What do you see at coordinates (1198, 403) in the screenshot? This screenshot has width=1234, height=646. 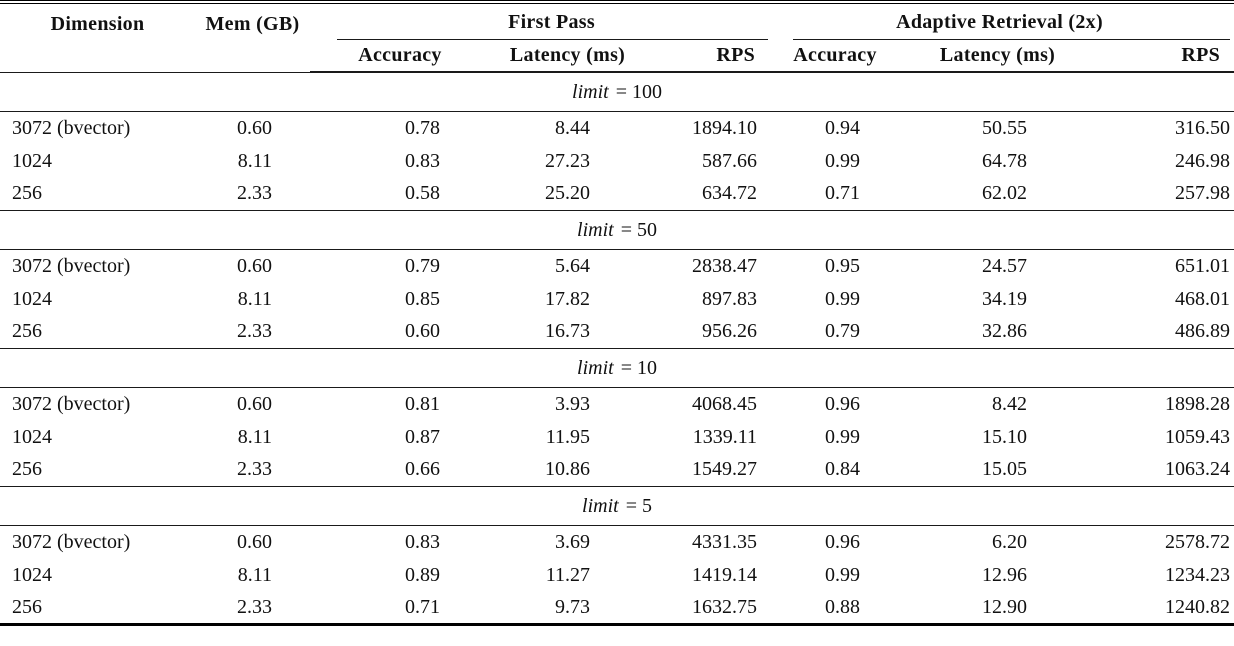 I see `cell-ar-rps: 1898.28` at bounding box center [1198, 403].